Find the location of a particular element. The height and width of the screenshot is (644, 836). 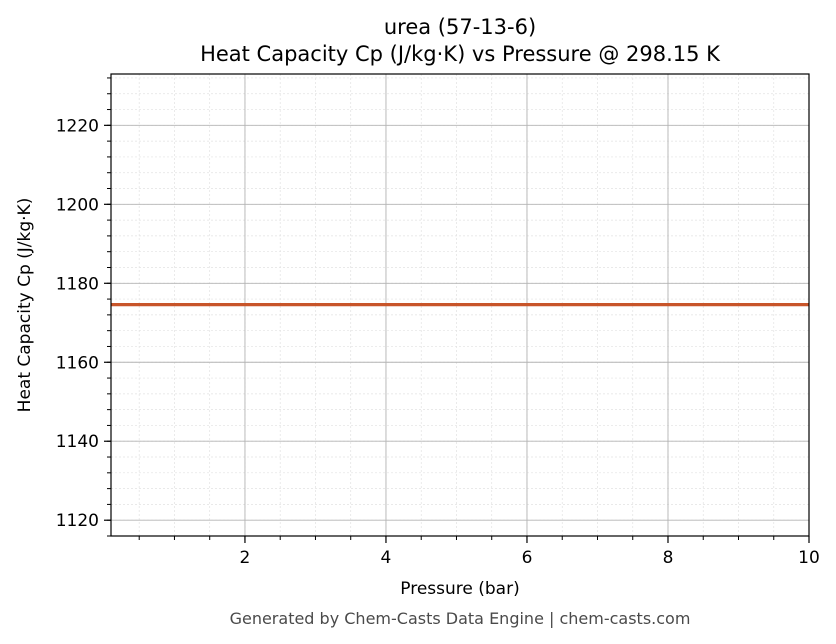

y-tick-label: 1140 is located at coordinates (77, 442).